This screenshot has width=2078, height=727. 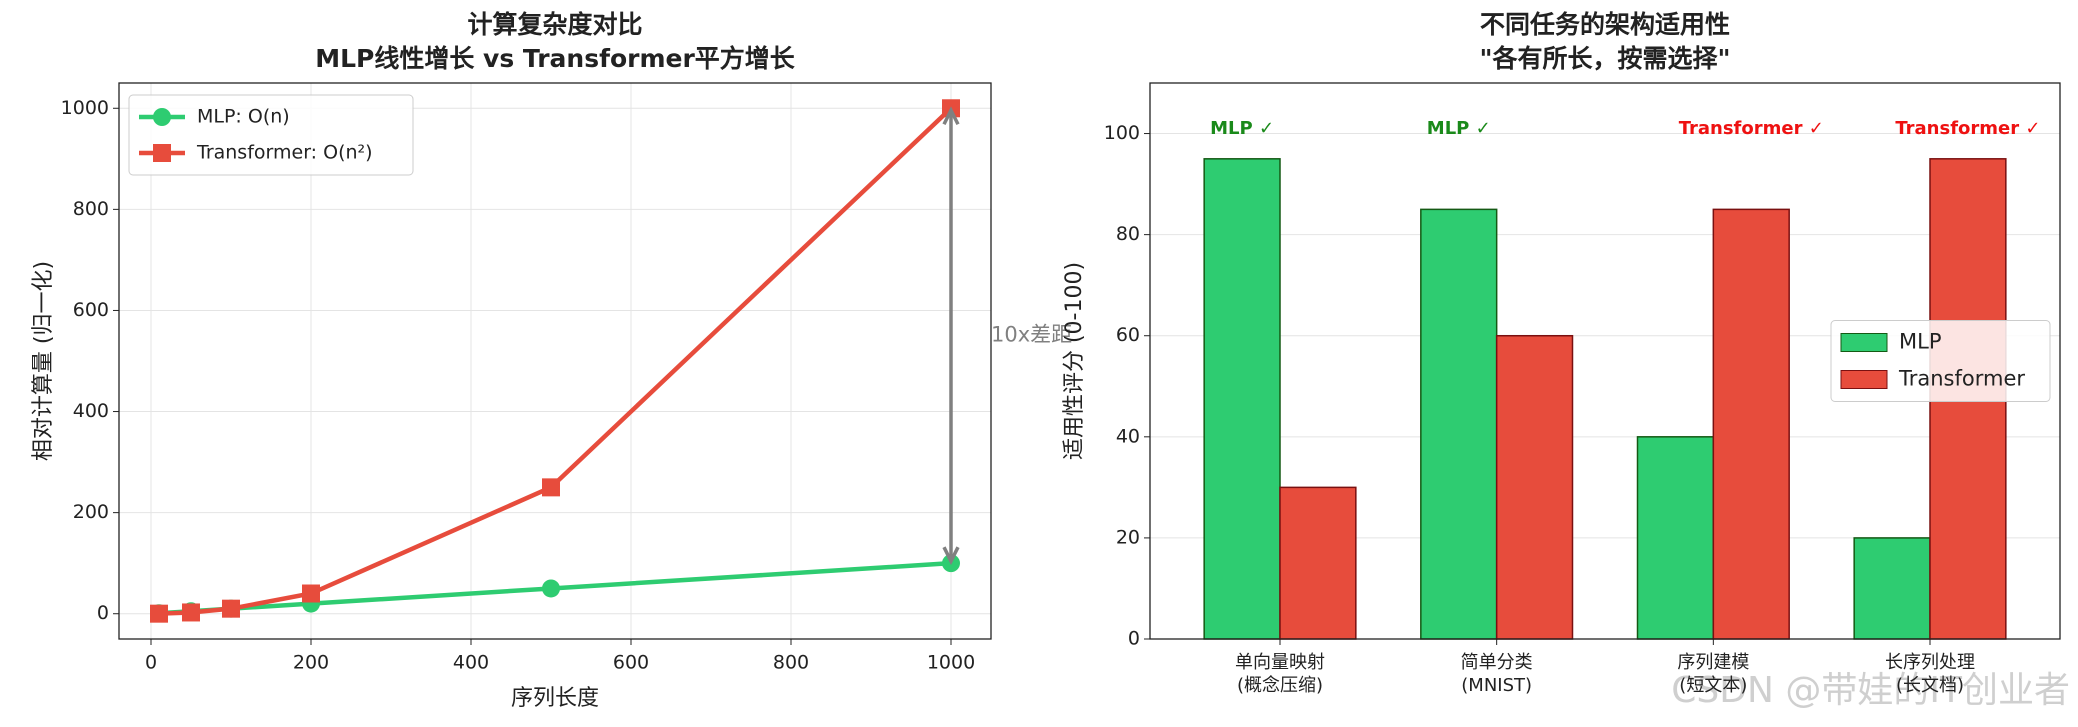 What do you see at coordinates (271, 135) in the screenshot?
I see `legend-box` at bounding box center [271, 135].